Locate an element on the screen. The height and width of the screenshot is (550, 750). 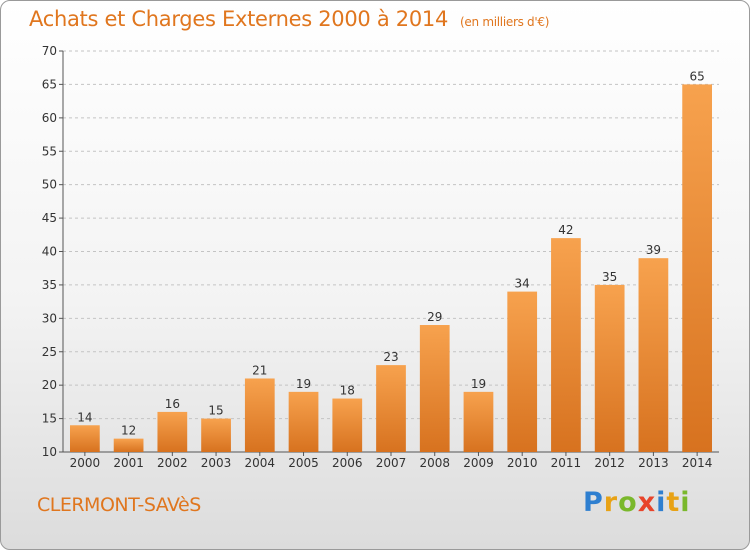
x-tick-label: 2013 is located at coordinates (653, 463).